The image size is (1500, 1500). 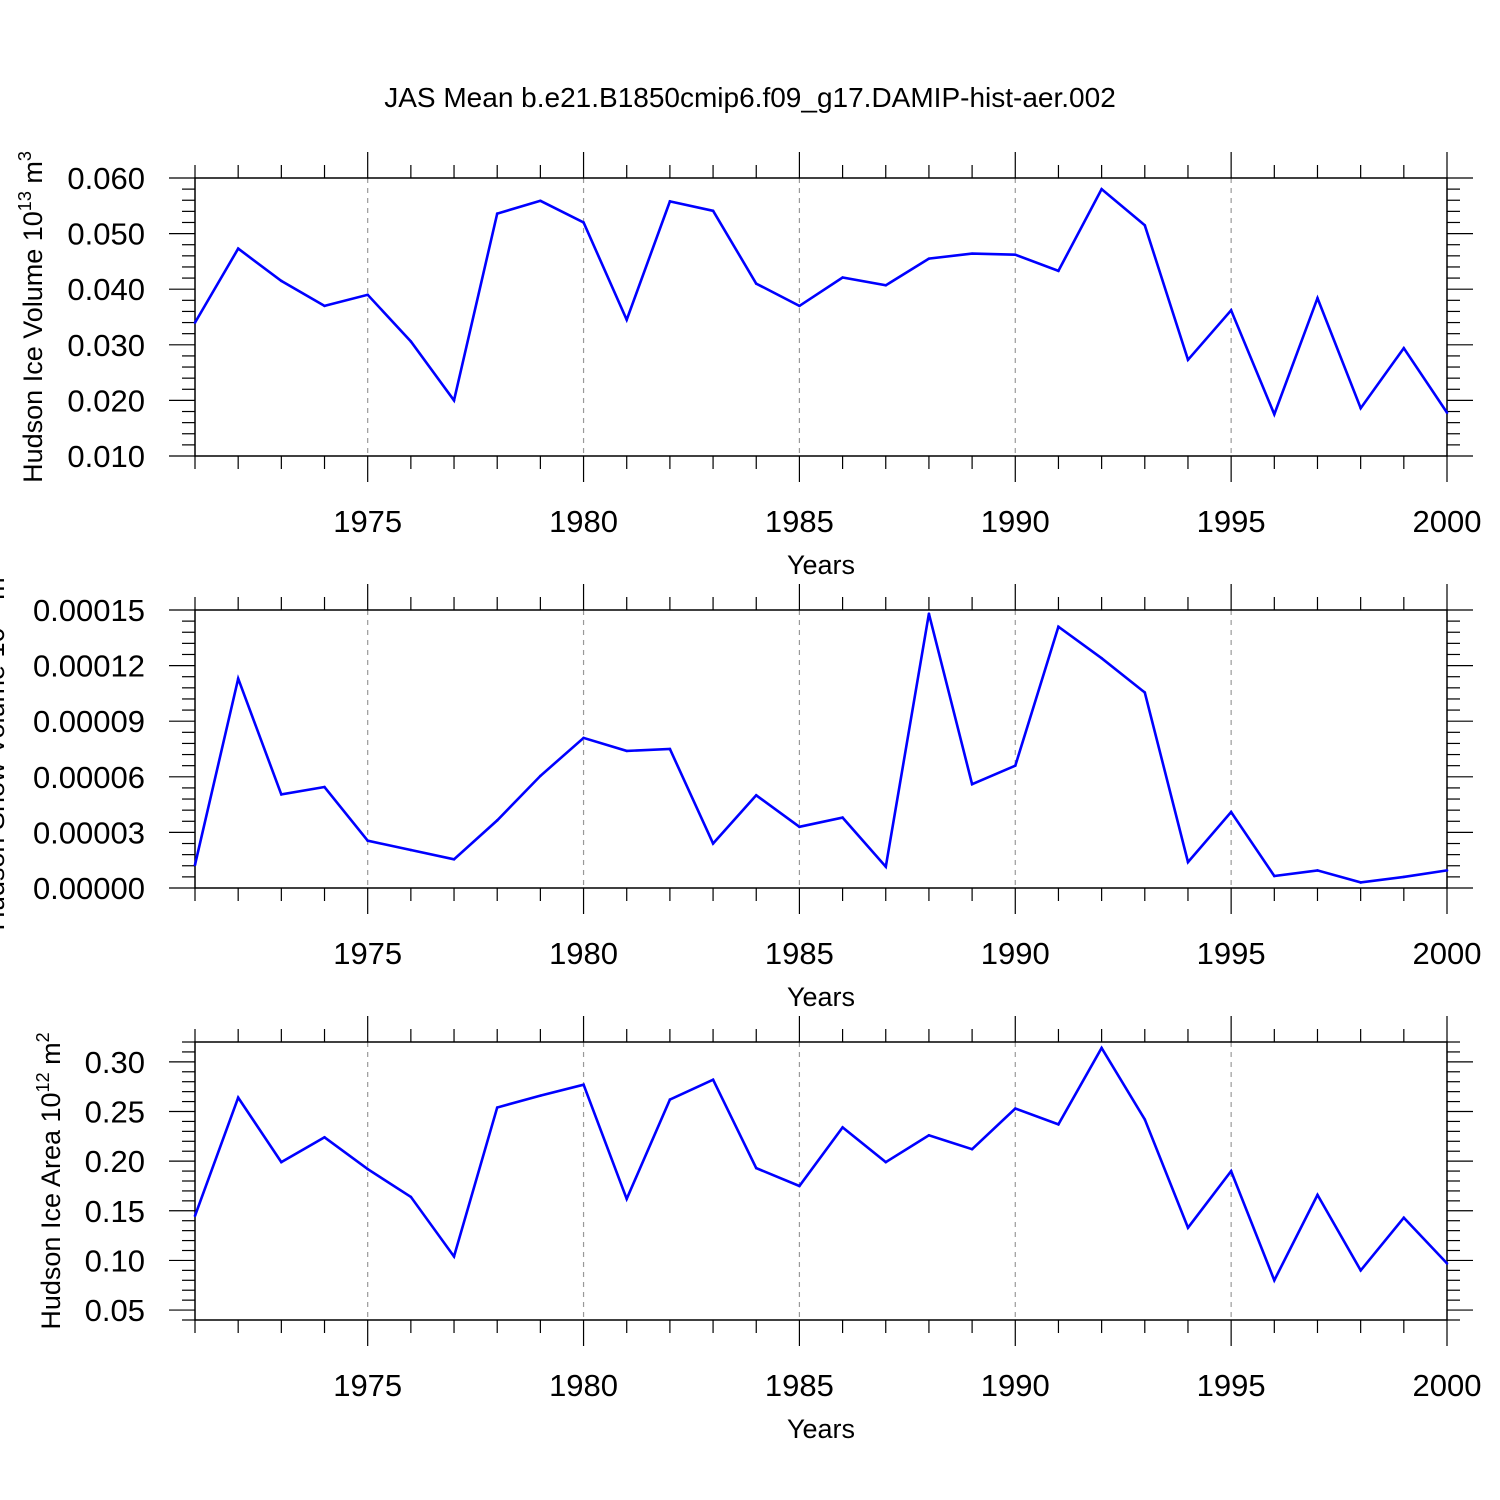 I want to click on y-axis-label-text: Hudson Ice Volume 10, so click(x=33, y=347).